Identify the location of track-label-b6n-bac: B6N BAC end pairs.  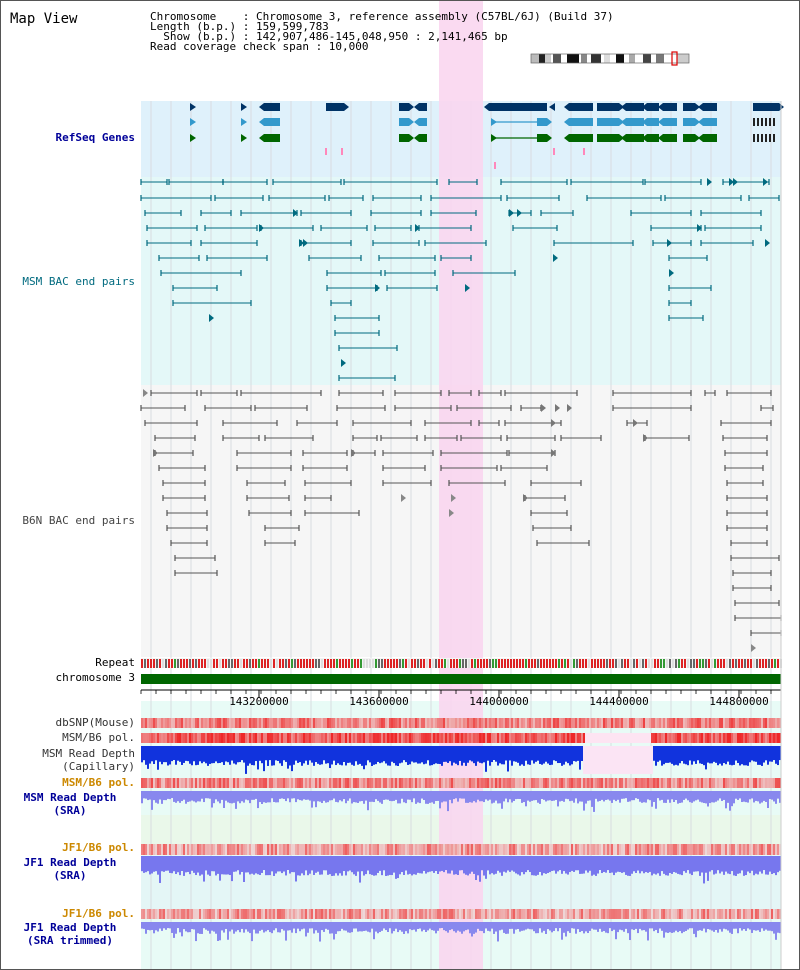
(78, 520).